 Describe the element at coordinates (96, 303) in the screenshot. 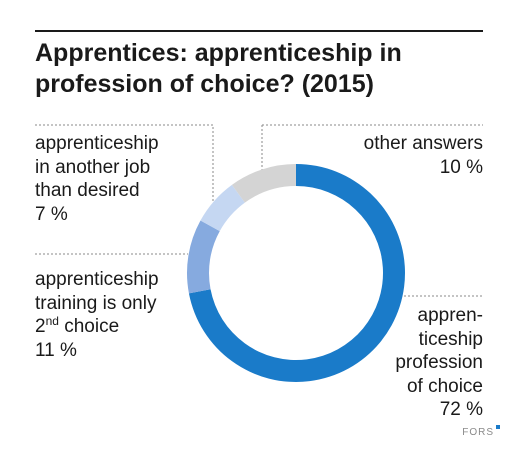

I see `label-second-choice-line-2: training is only` at that location.